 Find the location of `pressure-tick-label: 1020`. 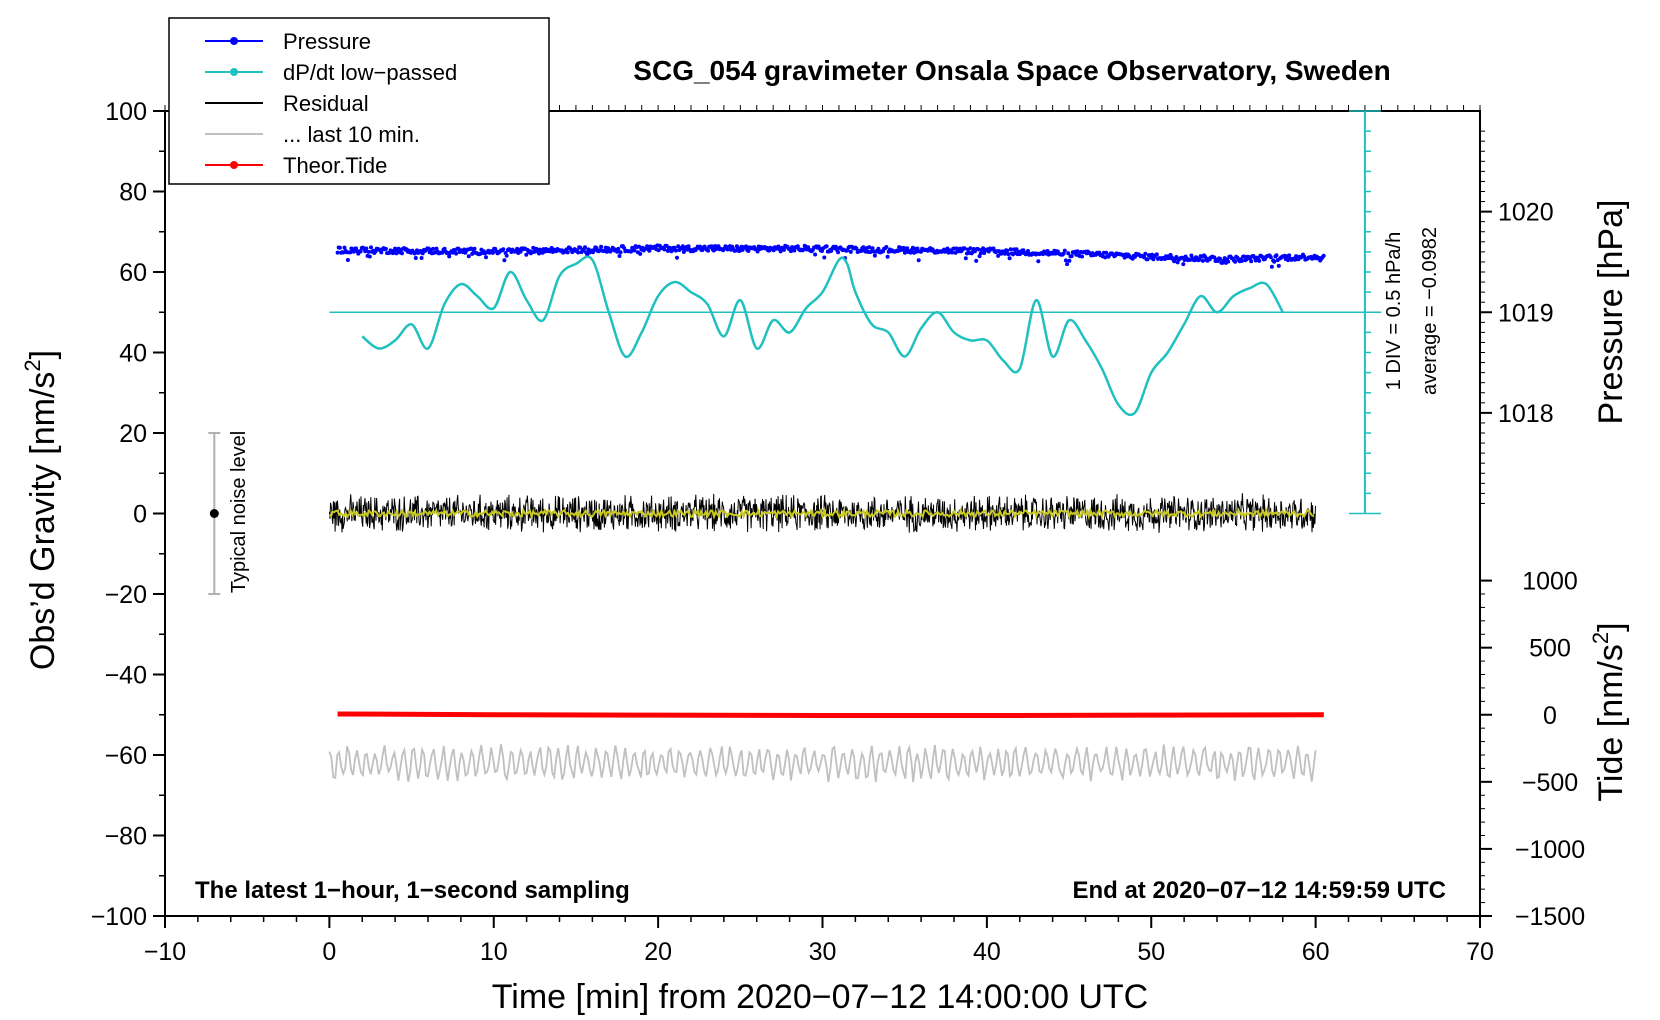

pressure-tick-label: 1020 is located at coordinates (1526, 213).